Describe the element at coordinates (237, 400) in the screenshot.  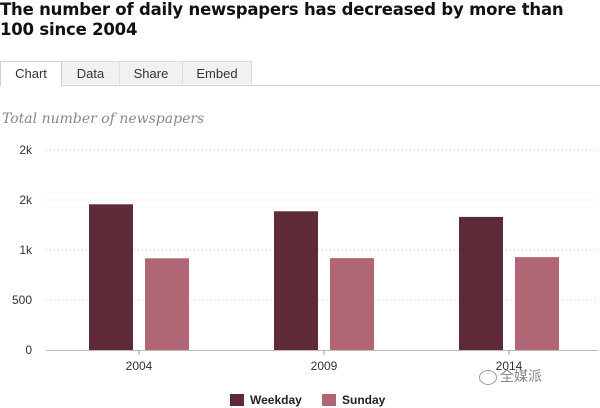
I see `legend-swatch-weekday` at that location.